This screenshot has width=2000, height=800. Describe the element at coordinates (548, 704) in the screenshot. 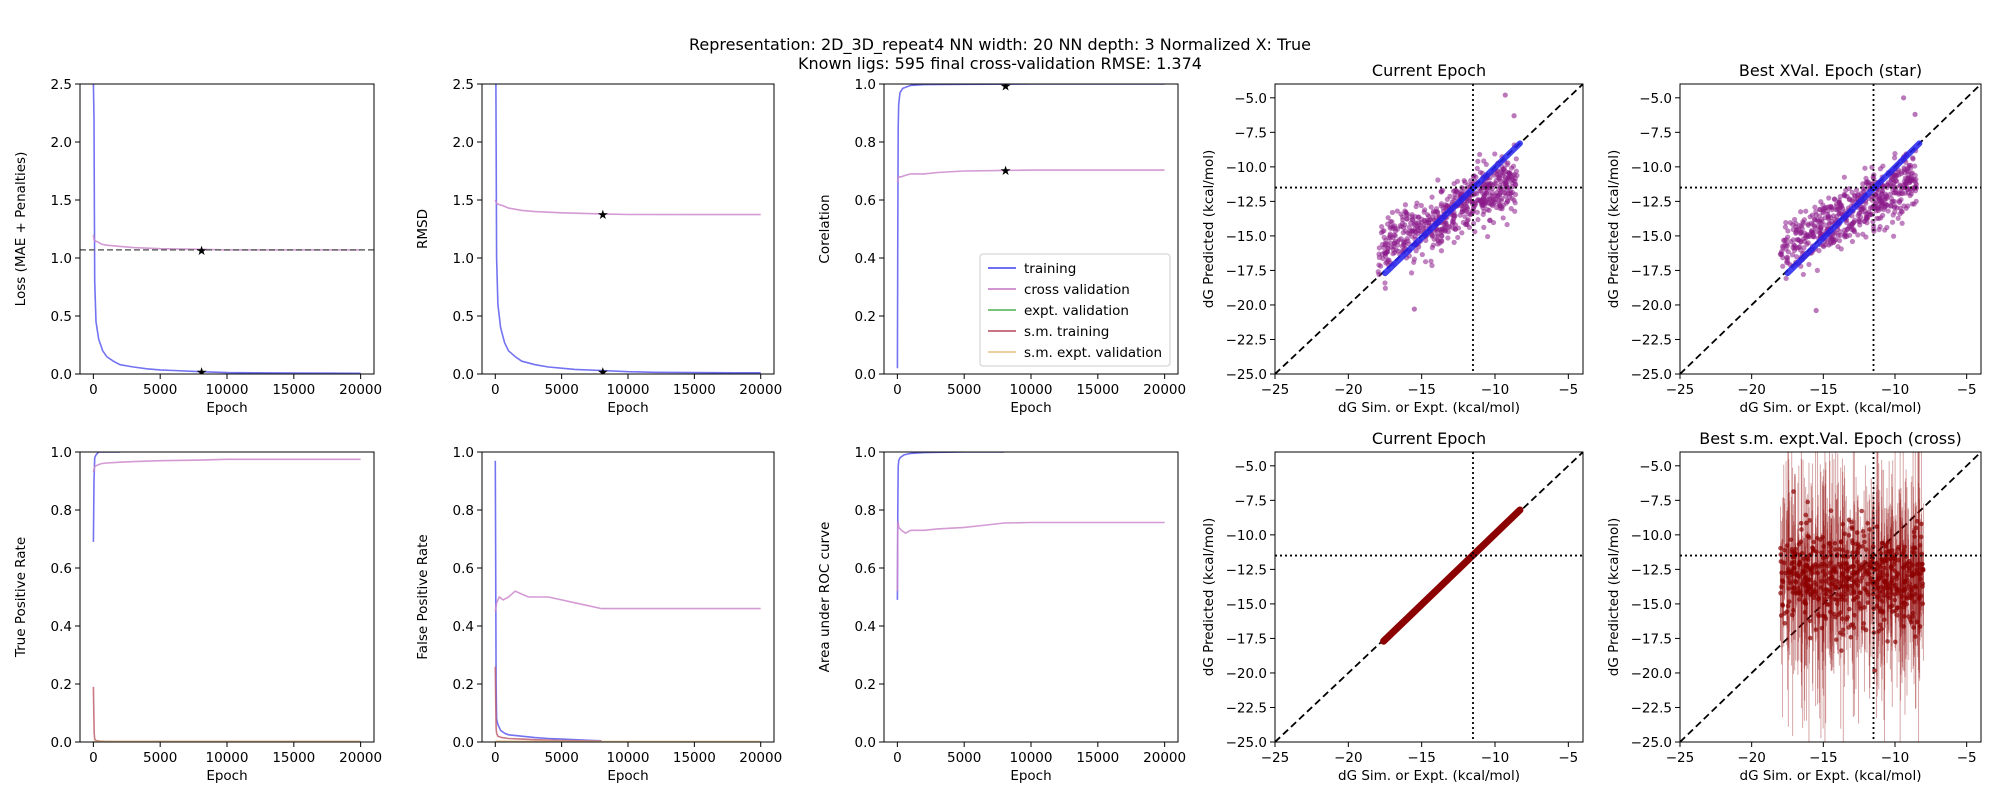

I see `series-line-sm_training` at that location.